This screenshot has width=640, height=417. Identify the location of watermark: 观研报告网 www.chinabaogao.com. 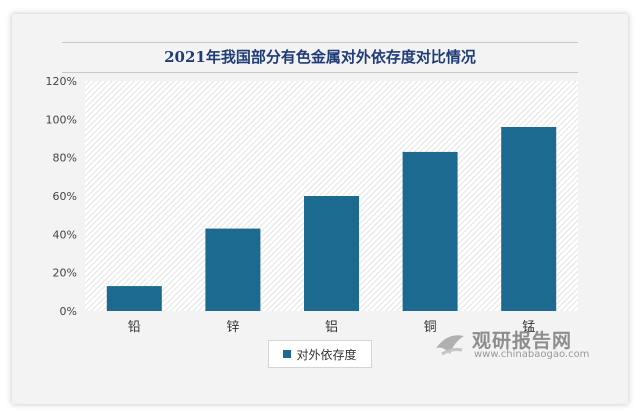
(512, 344).